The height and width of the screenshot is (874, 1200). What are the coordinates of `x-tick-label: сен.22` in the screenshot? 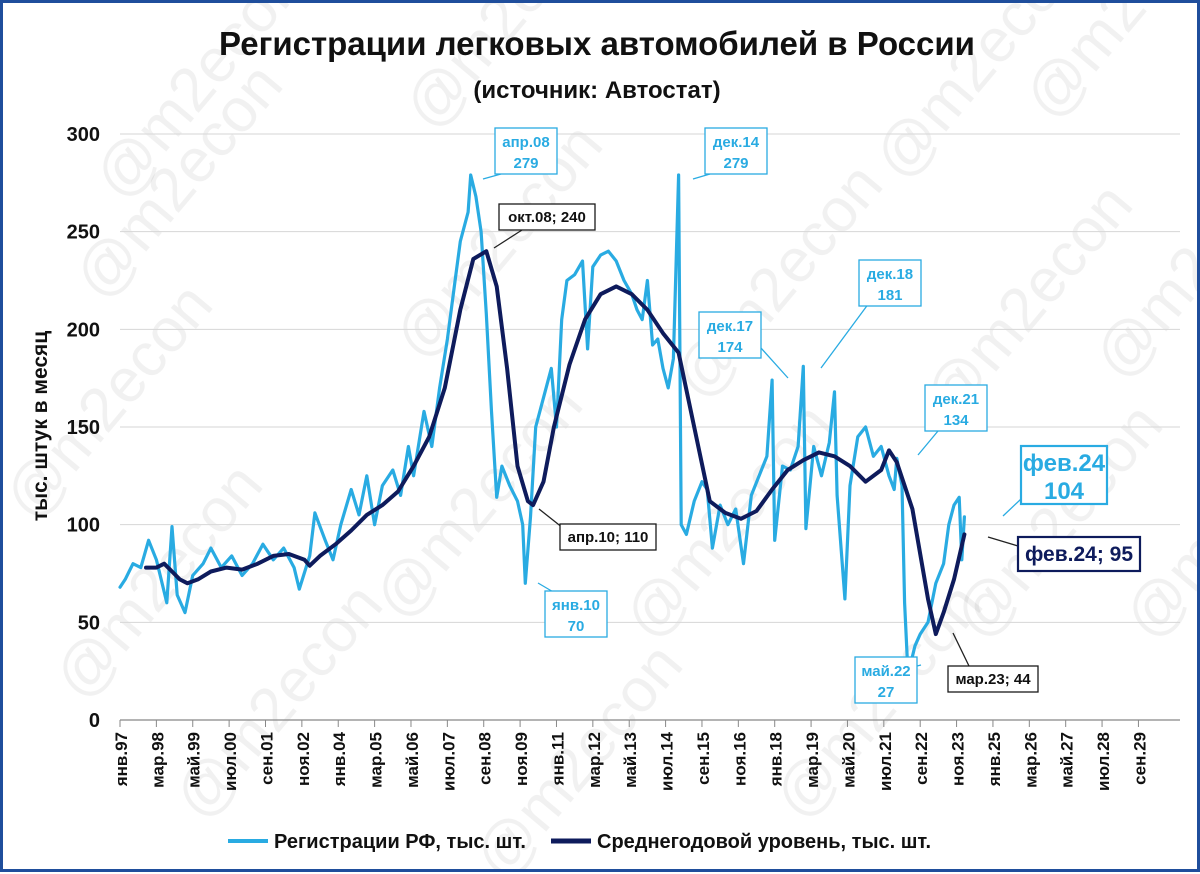 It's located at (921, 758).